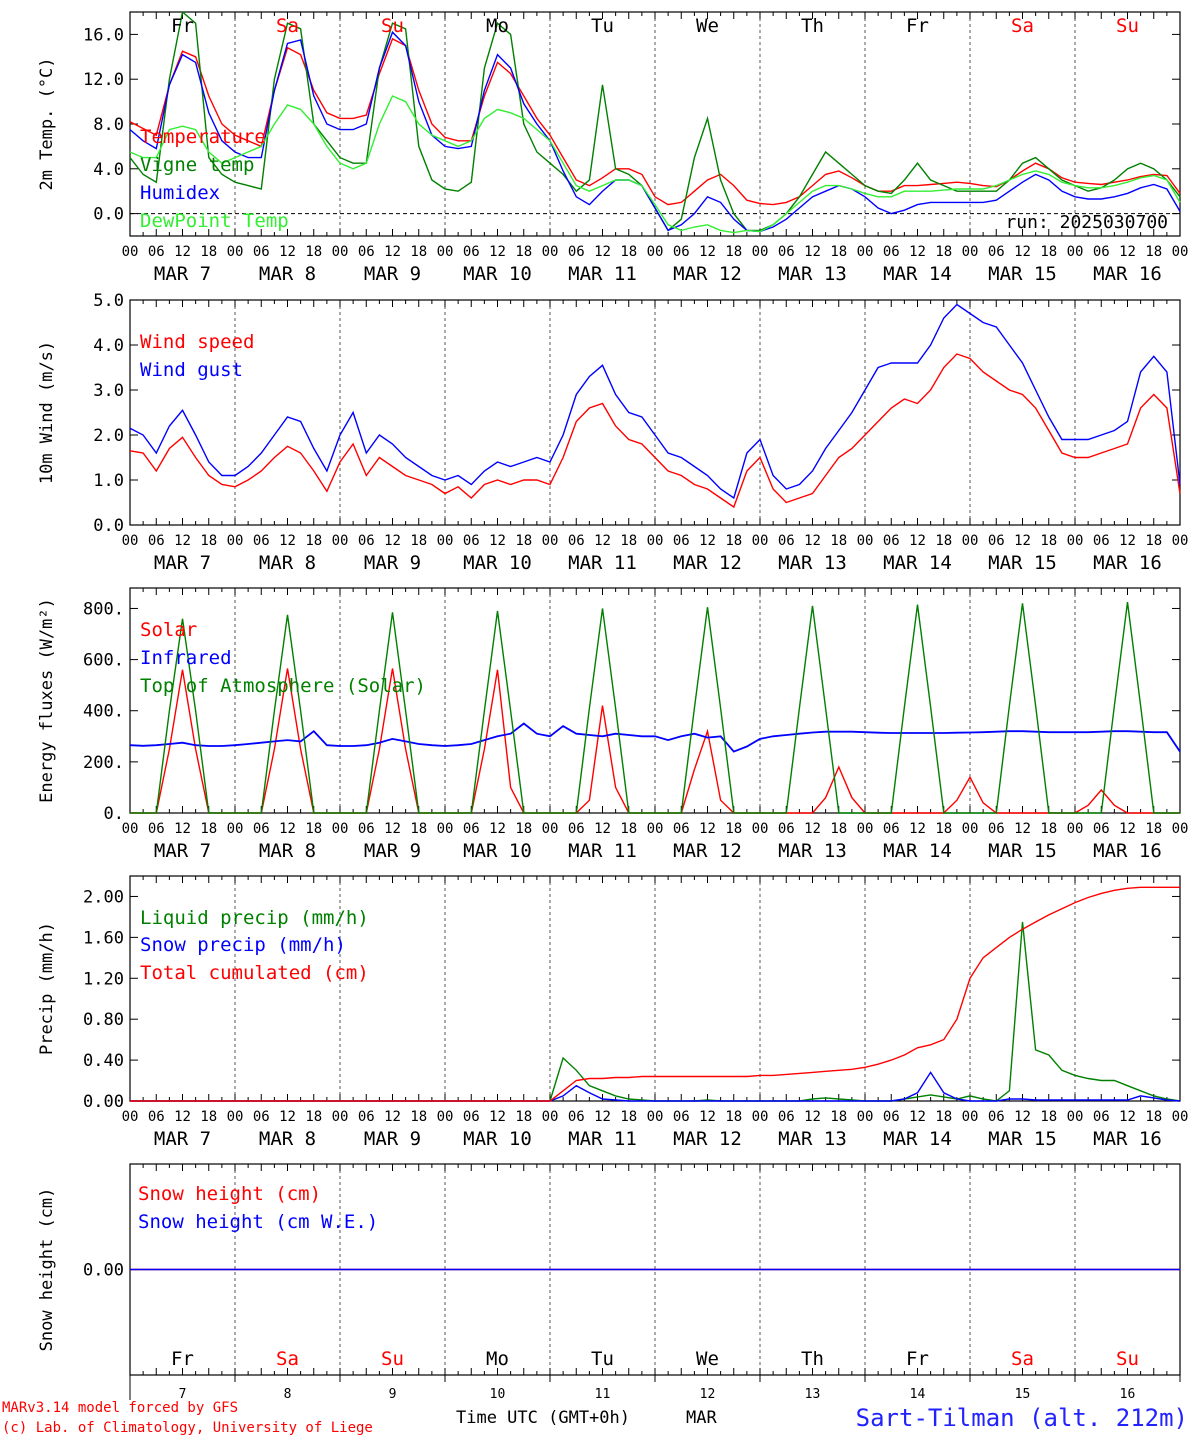 This screenshot has width=1194, height=1440. Describe the element at coordinates (168, 630) in the screenshot. I see `legend-entry: Solar` at that location.